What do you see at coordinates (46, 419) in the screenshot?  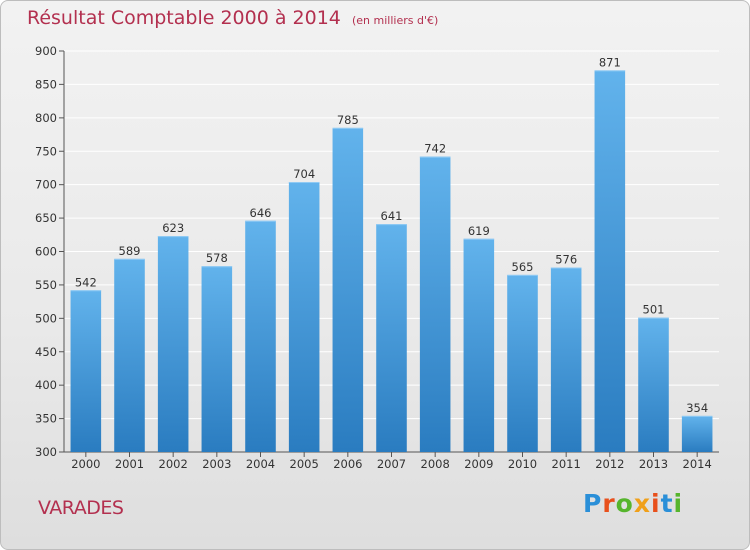 I see `y-tick-label: 350` at bounding box center [46, 419].